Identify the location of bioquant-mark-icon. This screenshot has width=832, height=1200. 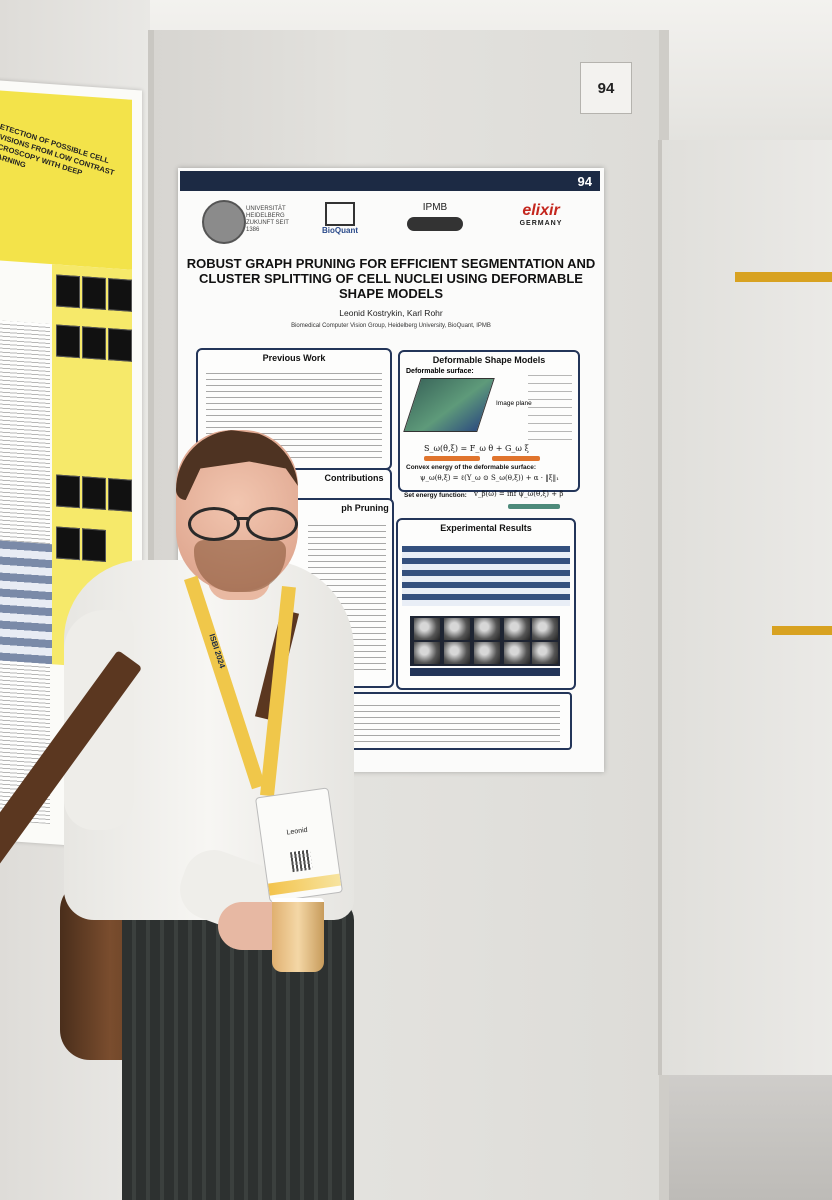
(340, 214).